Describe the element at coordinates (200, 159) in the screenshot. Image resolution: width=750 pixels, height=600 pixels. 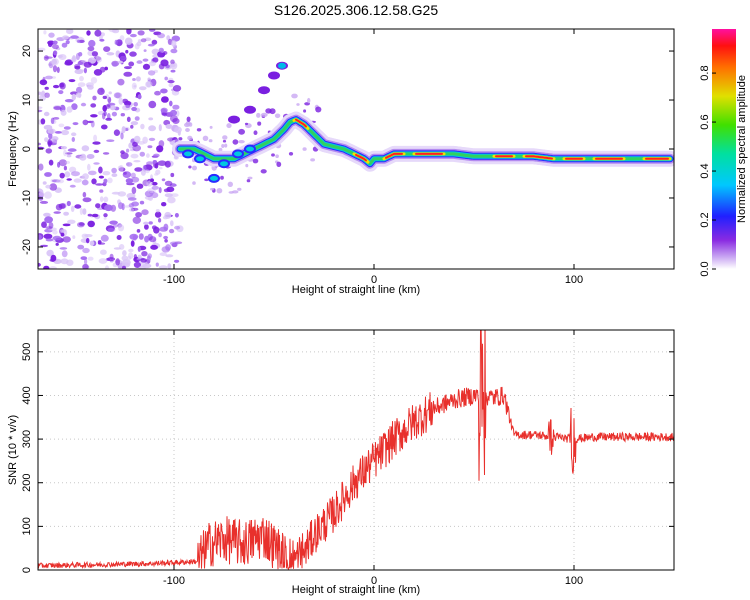
I see `spectrogram-ridge-blob` at that location.